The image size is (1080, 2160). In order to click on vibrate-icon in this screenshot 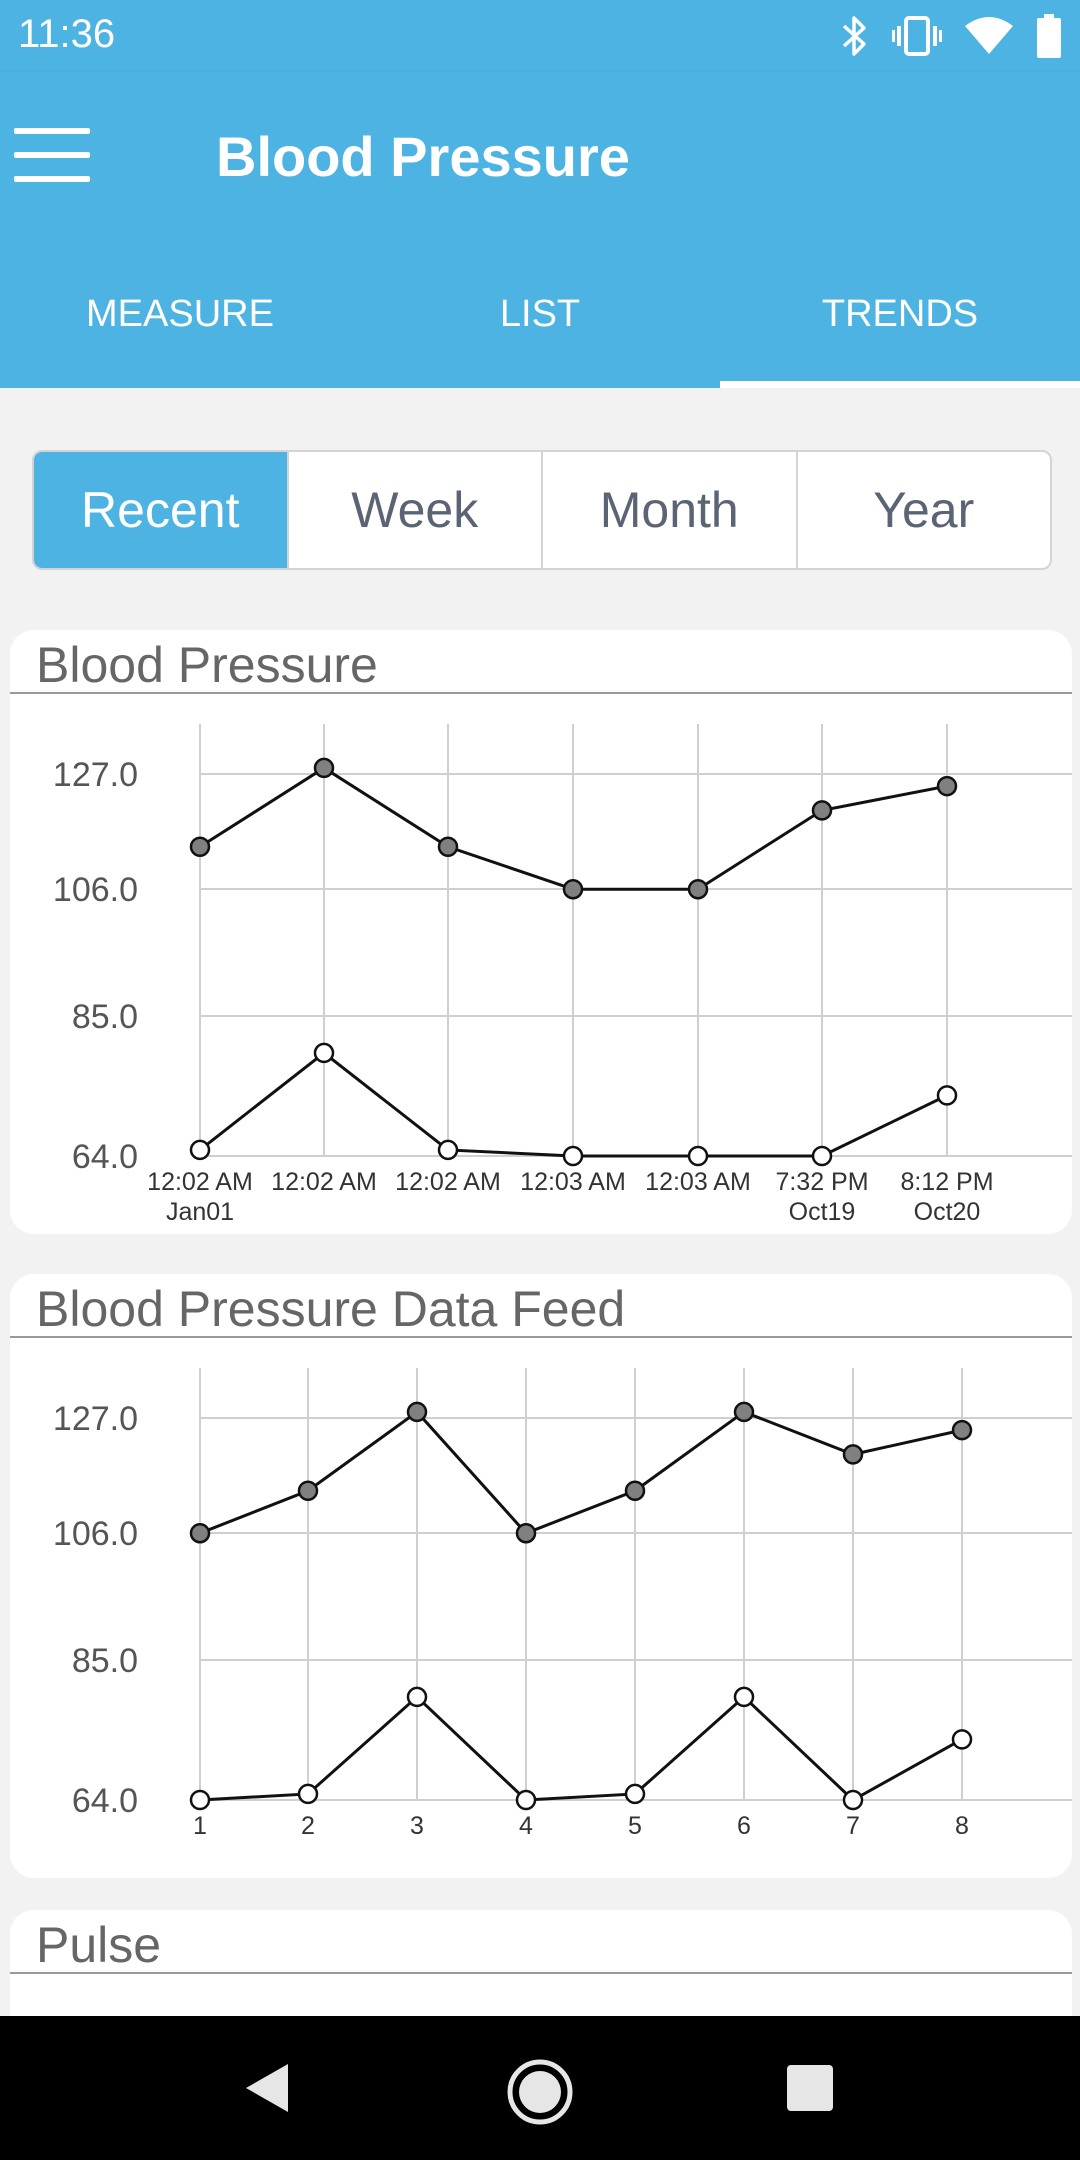, I will do `click(917, 36)`.